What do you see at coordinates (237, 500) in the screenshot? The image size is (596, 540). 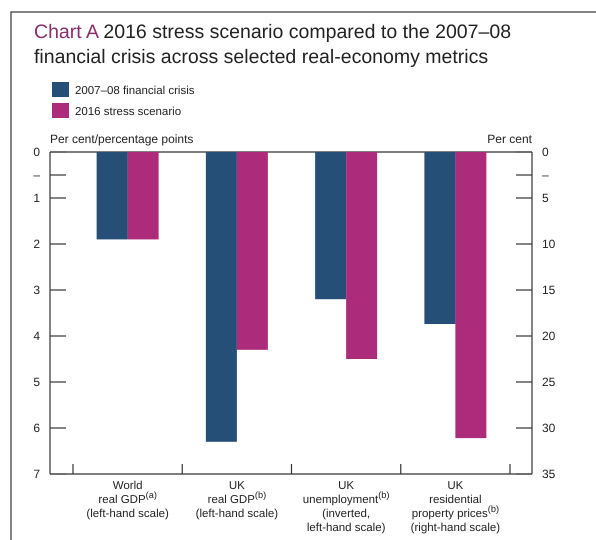 I see `x-tick-label: UK real GDP$^{(b)}$ (left-hand scale)` at bounding box center [237, 500].